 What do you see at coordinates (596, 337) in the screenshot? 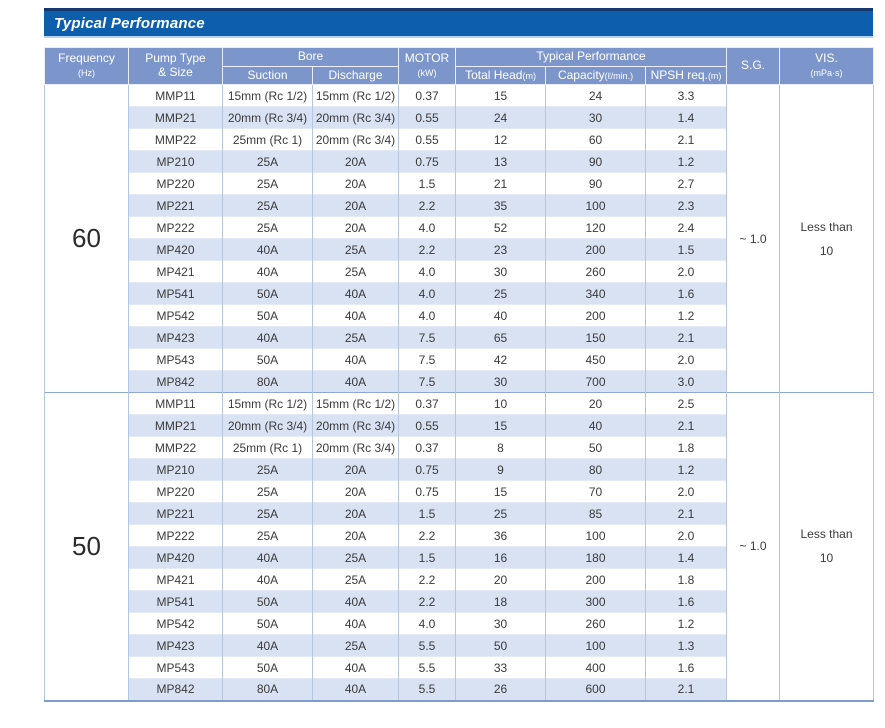
I see `capacity-value: 150` at bounding box center [596, 337].